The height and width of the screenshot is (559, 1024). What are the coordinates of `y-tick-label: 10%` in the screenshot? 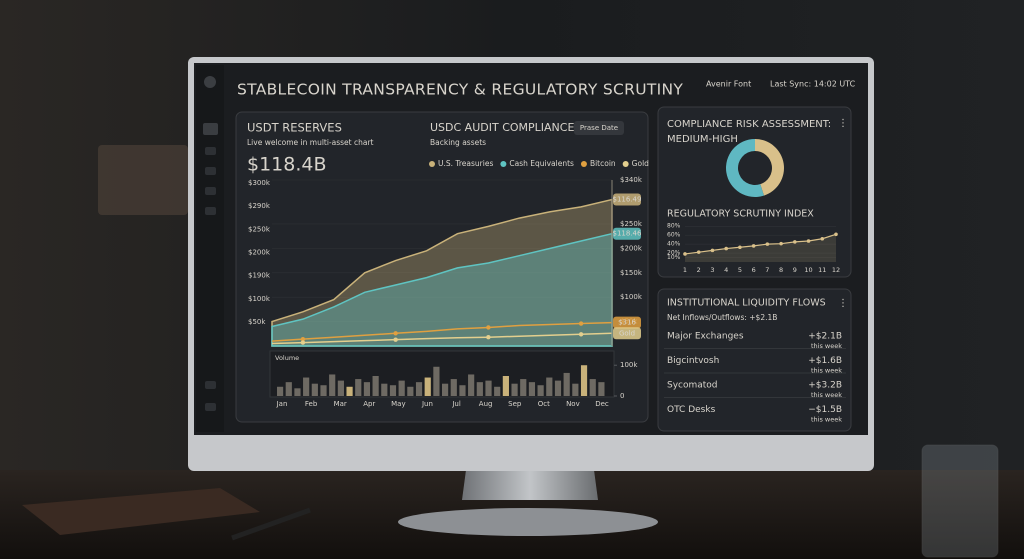 It's located at (674, 257).